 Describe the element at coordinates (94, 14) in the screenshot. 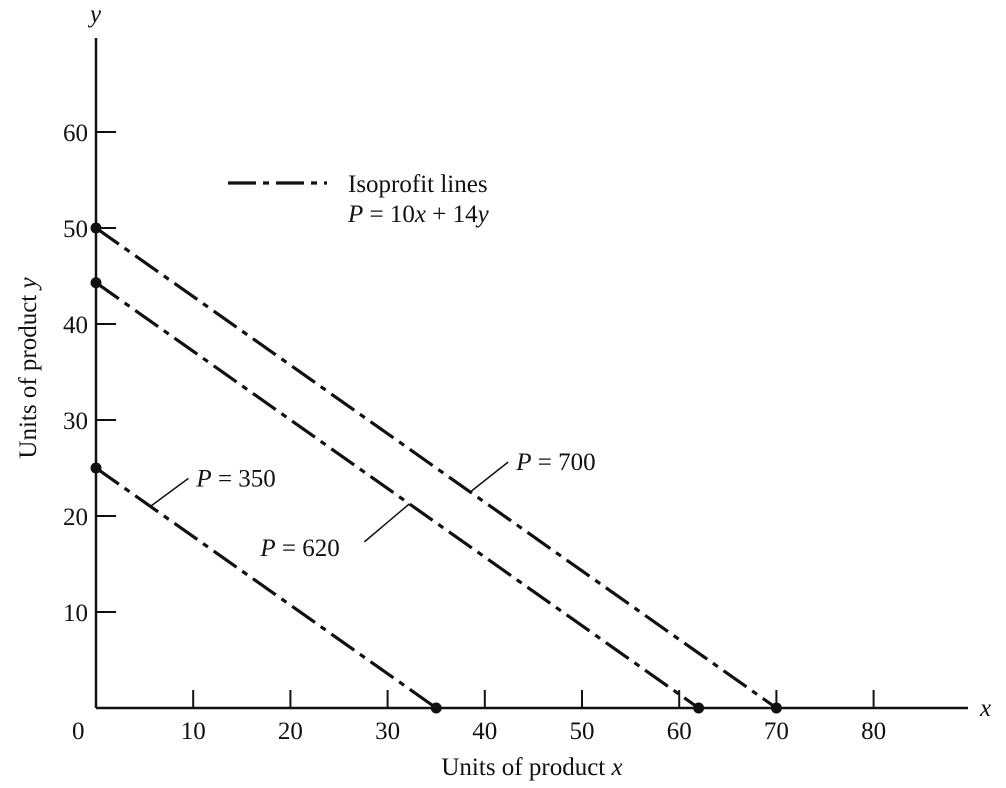

I see `y-axis-symbol: y` at that location.